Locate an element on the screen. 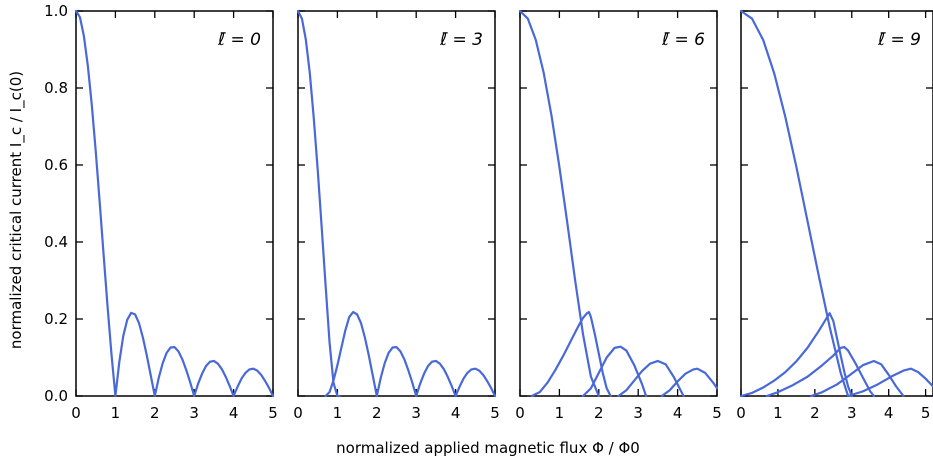 This screenshot has height=466, width=933. y-tick-label: 0.6 is located at coordinates (56, 165).